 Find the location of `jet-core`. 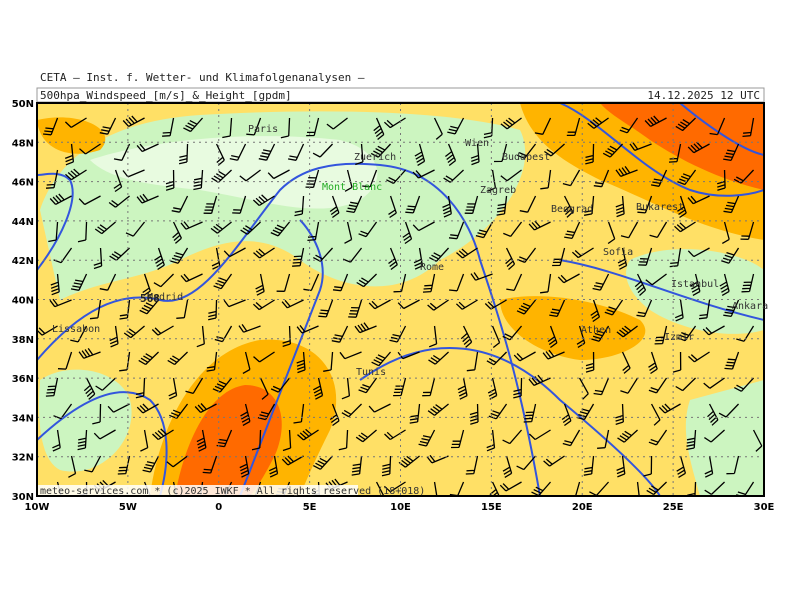

jet-core is located at coordinates (228, 440).